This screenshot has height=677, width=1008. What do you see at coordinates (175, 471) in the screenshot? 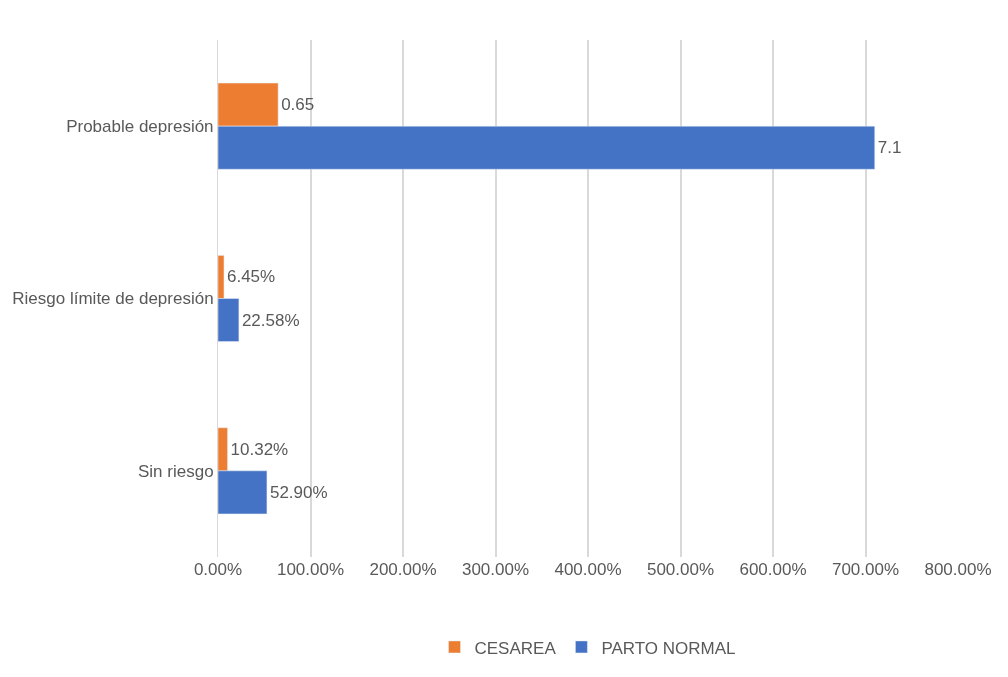
I see `y-tick-label: Sin riesgo` at bounding box center [175, 471].